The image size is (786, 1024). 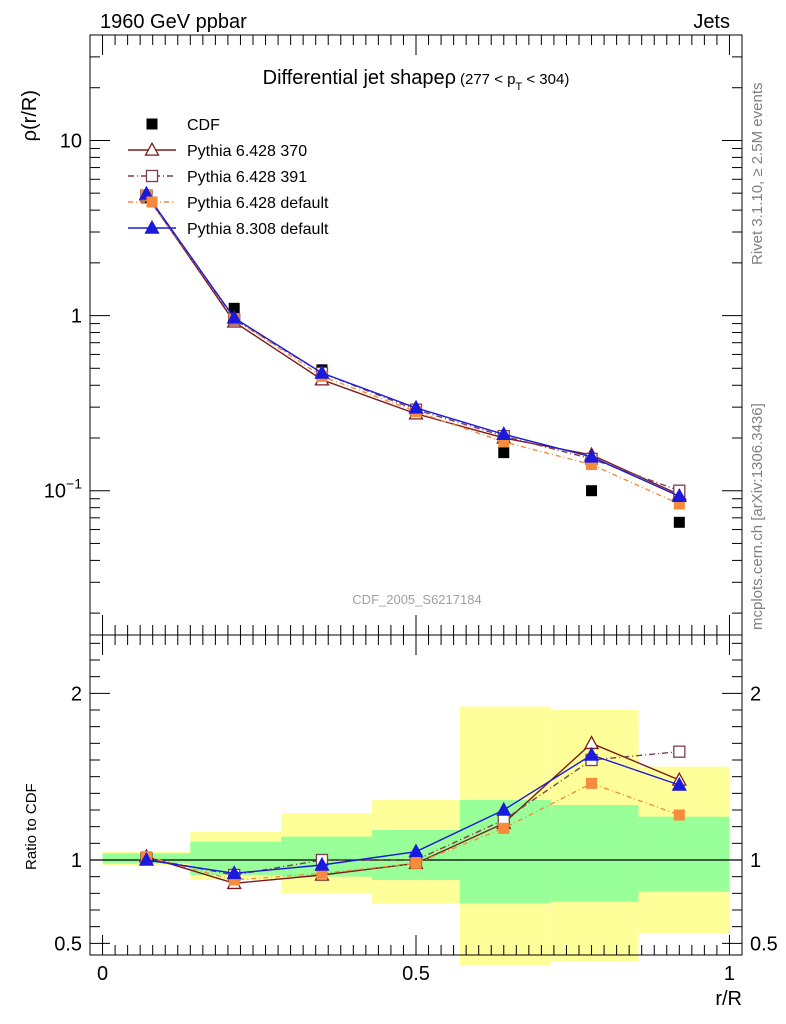 What do you see at coordinates (764, 944) in the screenshot?
I see `ratio-y-tick-label-right: 0.5` at bounding box center [764, 944].